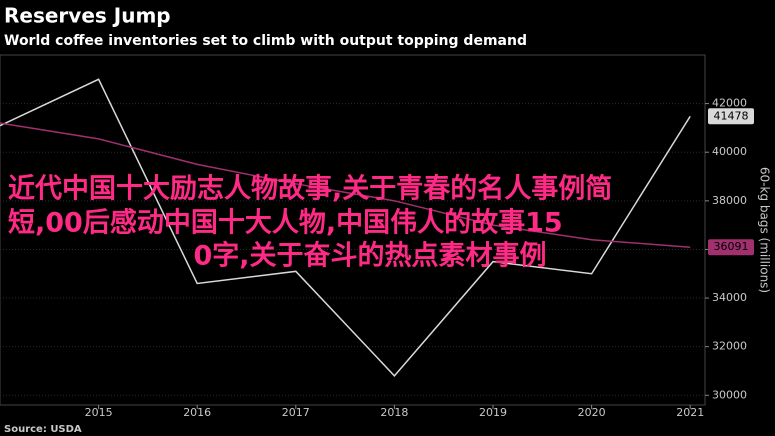 This screenshot has width=775, height=436. Describe the element at coordinates (87, 16) in the screenshot. I see `chart-title: Reserves Jump` at that location.